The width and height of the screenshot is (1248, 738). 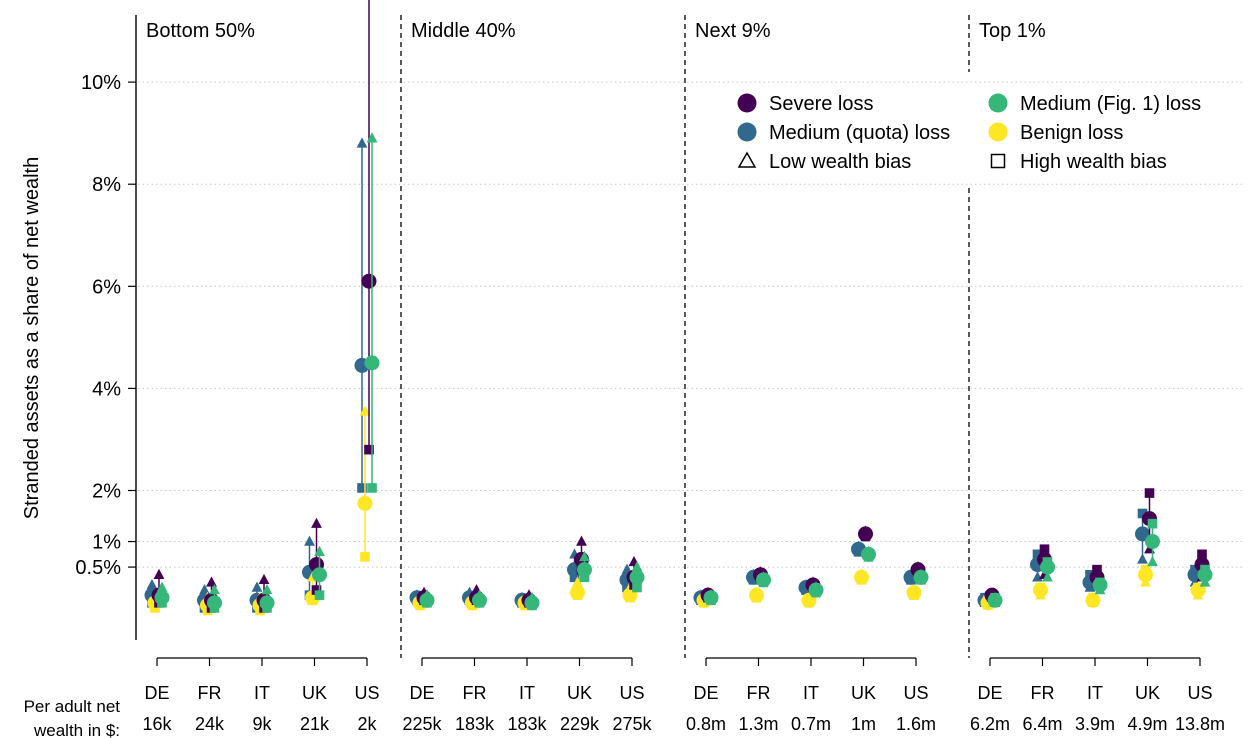 What do you see at coordinates (859, 133) in the screenshot?
I see `legend-label-medium_quota: Medium (quota) loss` at bounding box center [859, 133].